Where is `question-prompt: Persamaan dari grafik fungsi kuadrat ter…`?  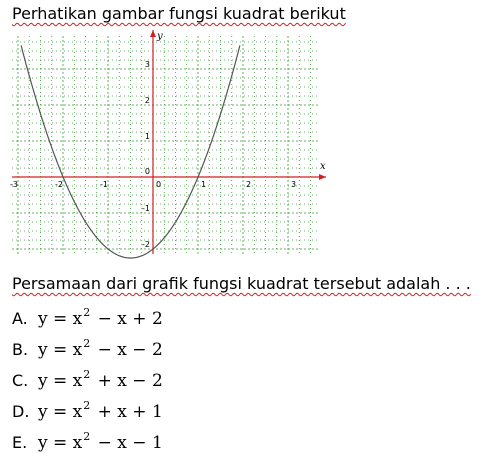
question-prompt: Persamaan dari grafik fungsi kuadrat ter… is located at coordinates (241, 283).